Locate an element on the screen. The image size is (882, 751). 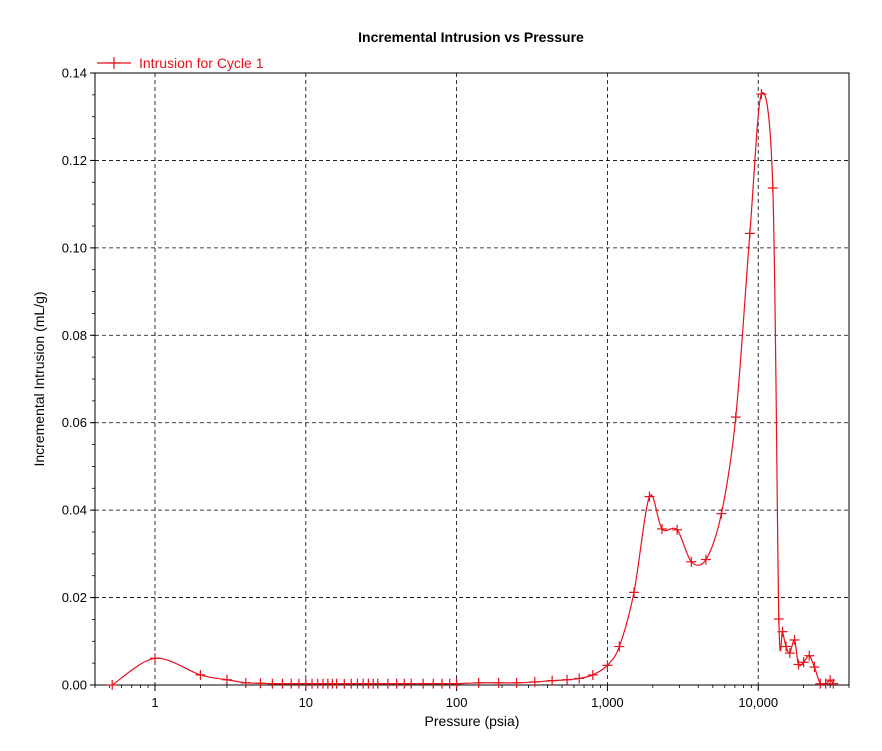
y-tick-label: 0.08 is located at coordinates (74, 335).